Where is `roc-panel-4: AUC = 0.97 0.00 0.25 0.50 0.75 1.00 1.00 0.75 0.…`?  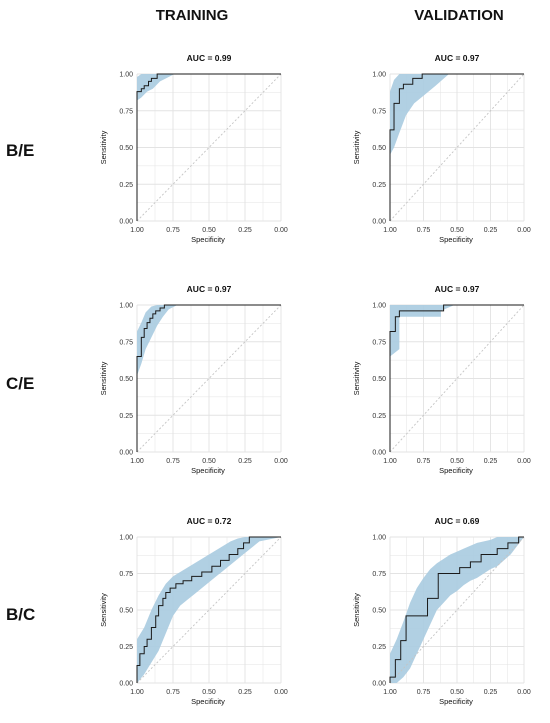 roc-panel-4: AUC = 0.97 0.00 0.25 0.50 0.75 1.00 1.00 0.75 0.… is located at coordinates (441, 379).